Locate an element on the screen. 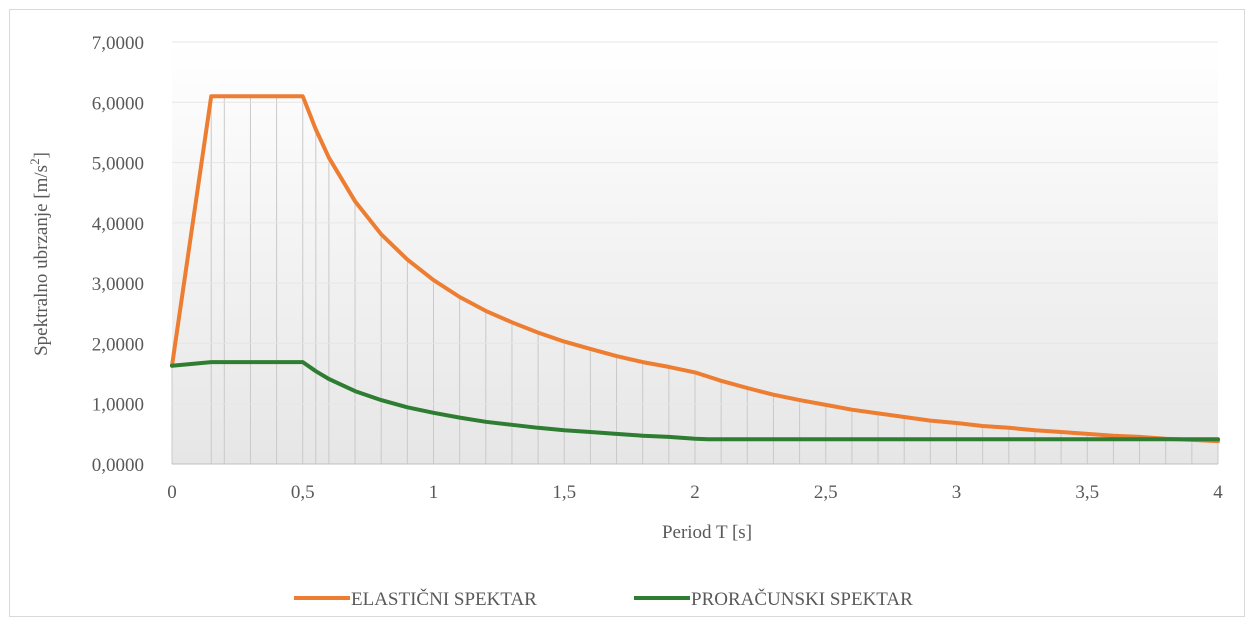  y-tick-label: 7,0000 is located at coordinates (118, 43).